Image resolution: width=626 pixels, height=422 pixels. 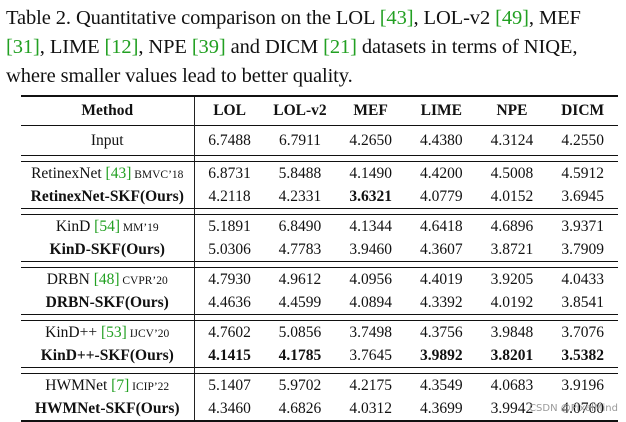 What do you see at coordinates (148, 333) in the screenshot?
I see `venue-label: IJCV’20` at bounding box center [148, 333].